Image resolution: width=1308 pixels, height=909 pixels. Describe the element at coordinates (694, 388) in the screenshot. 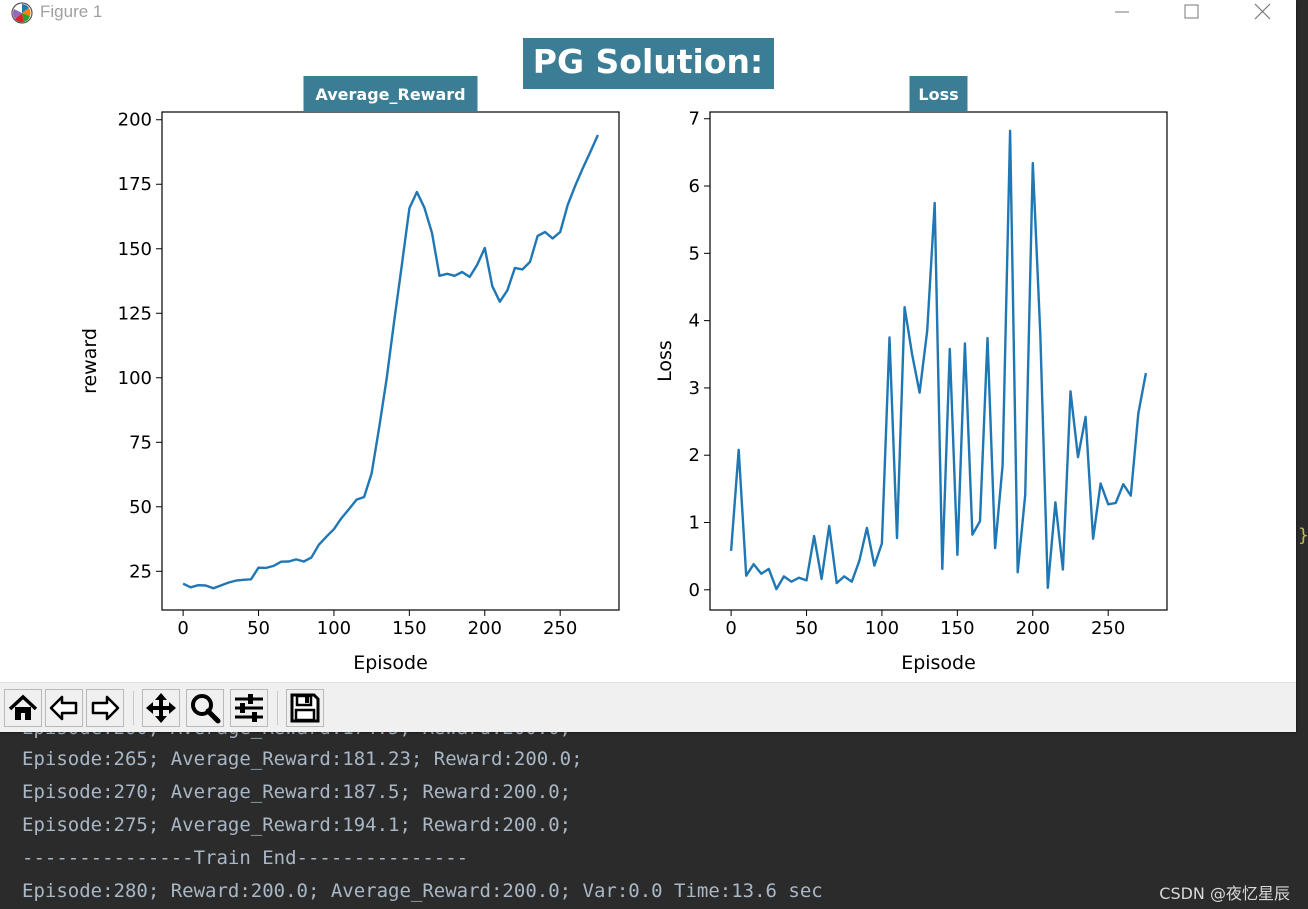

I see `y-tick-label: 3` at that location.